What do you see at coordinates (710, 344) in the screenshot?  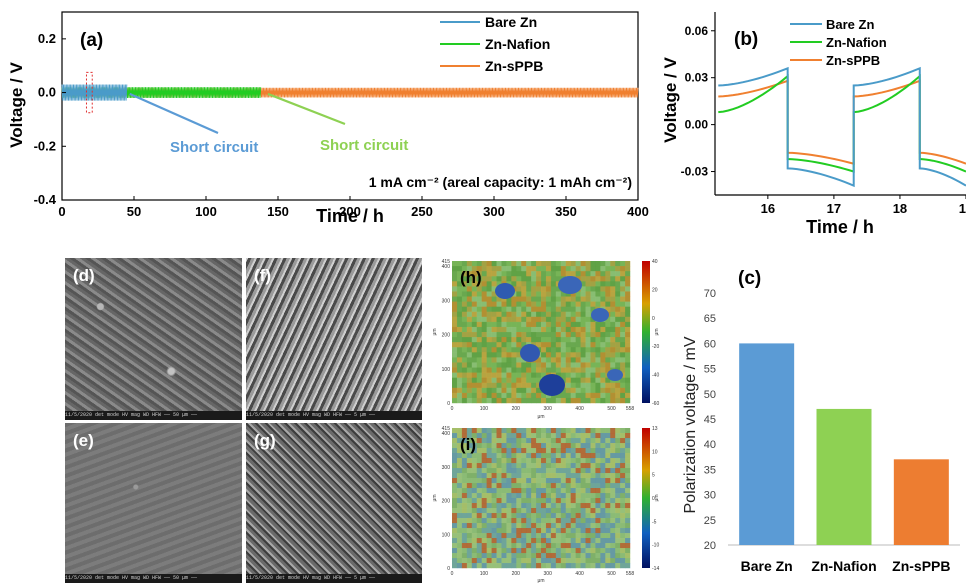 I see `y-tick-label: 60` at bounding box center [710, 344].